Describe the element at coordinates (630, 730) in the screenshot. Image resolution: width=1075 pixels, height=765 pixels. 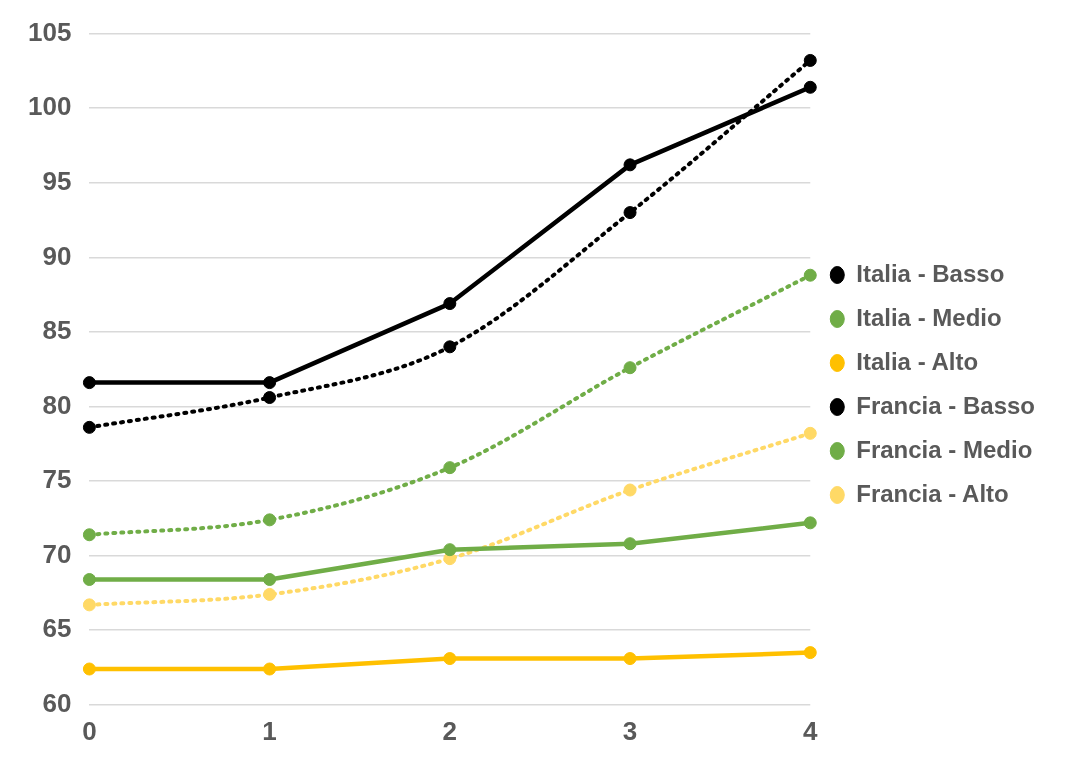
I see `x-tick-label: 3` at that location.